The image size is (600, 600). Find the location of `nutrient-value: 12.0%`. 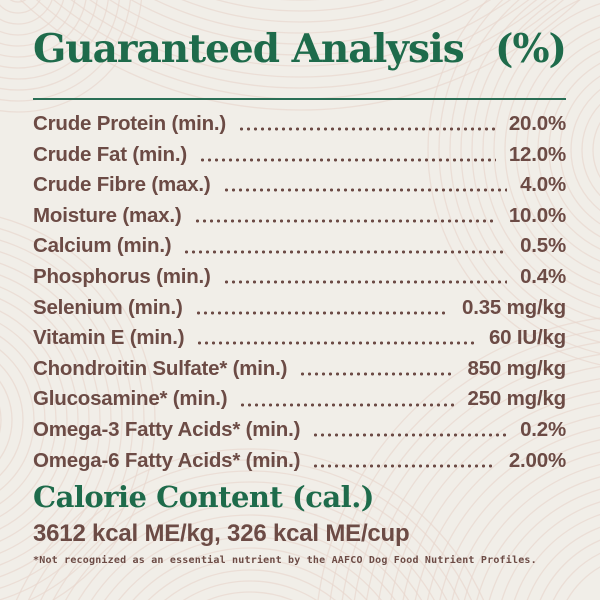

nutrient-value: 12.0% is located at coordinates (537, 154).